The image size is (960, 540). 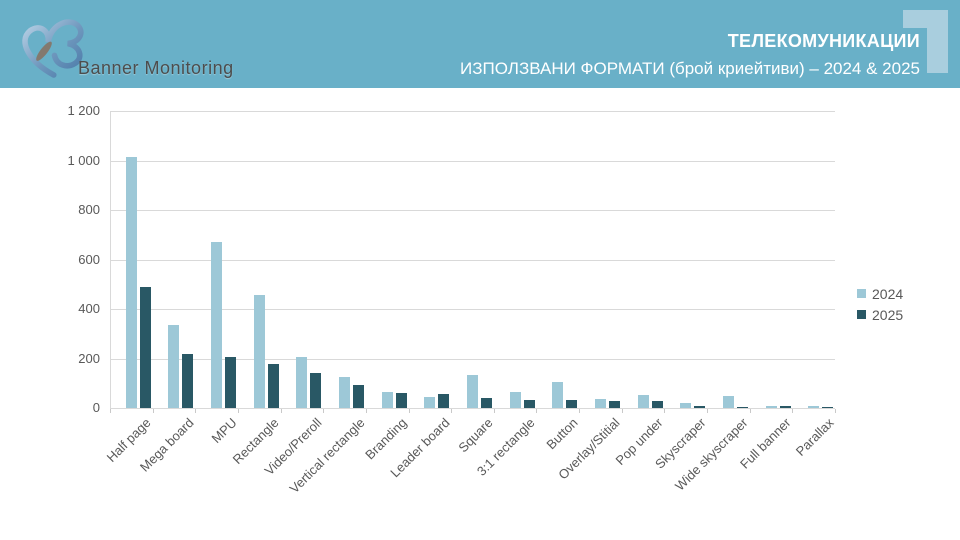 What do you see at coordinates (888, 293) in the screenshot?
I see `legend-label: 2024` at bounding box center [888, 293].